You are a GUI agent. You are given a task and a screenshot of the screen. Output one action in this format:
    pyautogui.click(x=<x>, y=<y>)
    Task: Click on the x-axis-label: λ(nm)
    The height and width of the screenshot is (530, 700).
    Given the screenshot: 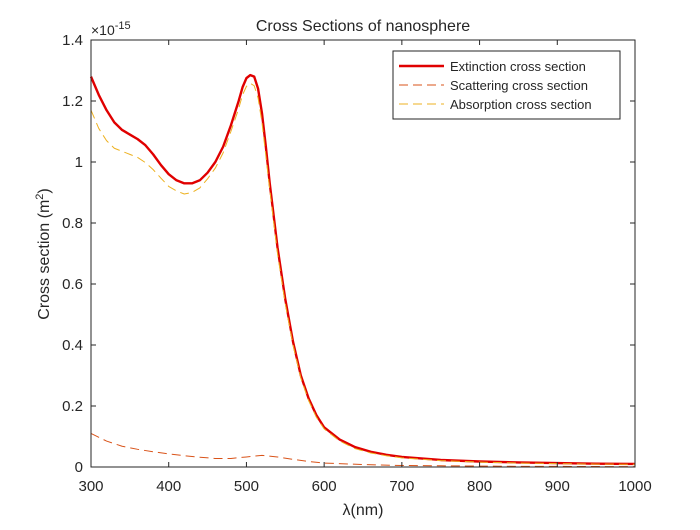 What is the action you would take?
    pyautogui.click(x=363, y=510)
    